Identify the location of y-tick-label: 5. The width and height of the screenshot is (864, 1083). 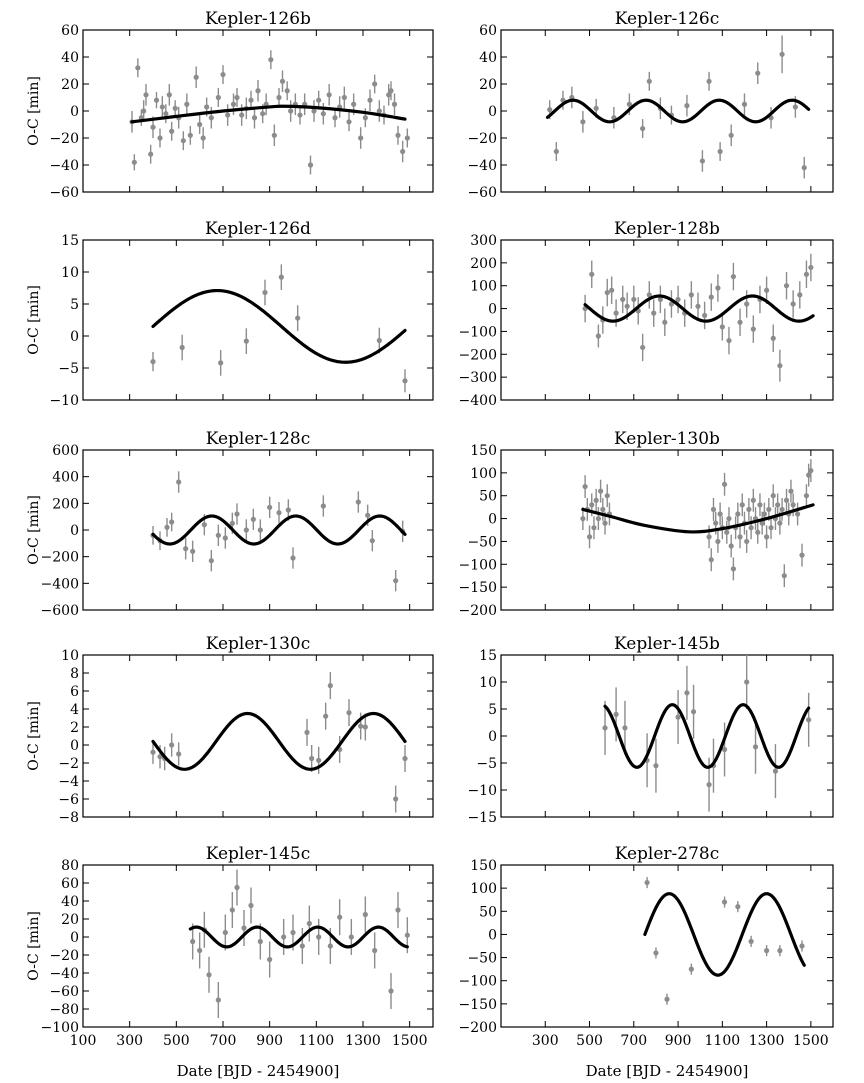
(74, 305).